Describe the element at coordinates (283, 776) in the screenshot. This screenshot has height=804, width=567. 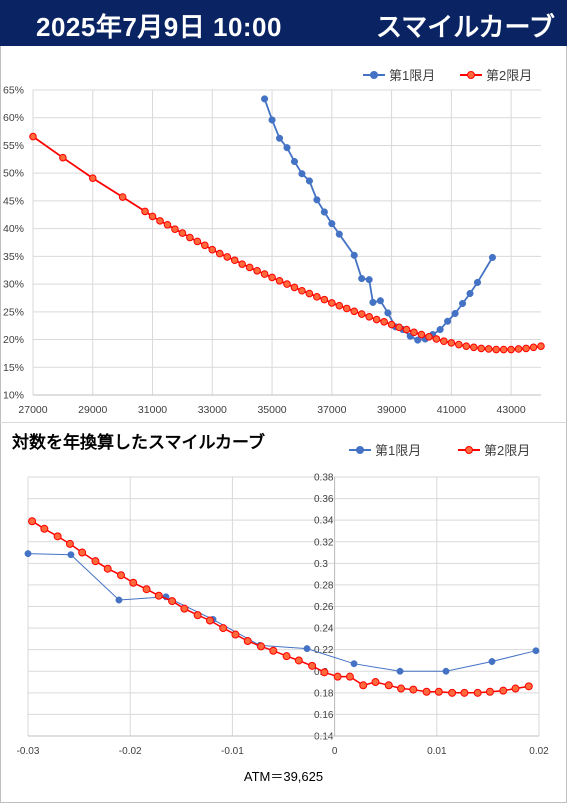
I see `atm-label: ATM＝39,625` at that location.